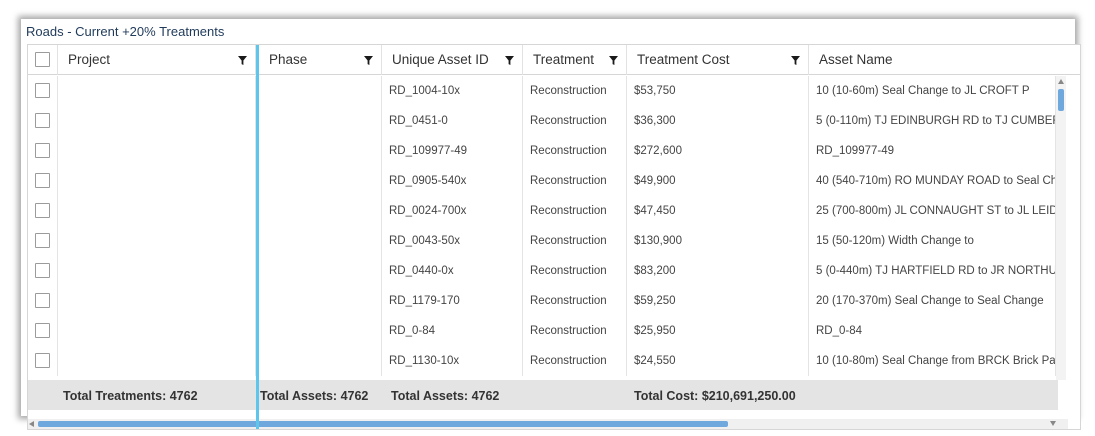 This screenshot has height=436, width=1095. What do you see at coordinates (452, 151) in the screenshot?
I see `asset-id-cell: RD_109977-49` at bounding box center [452, 151].